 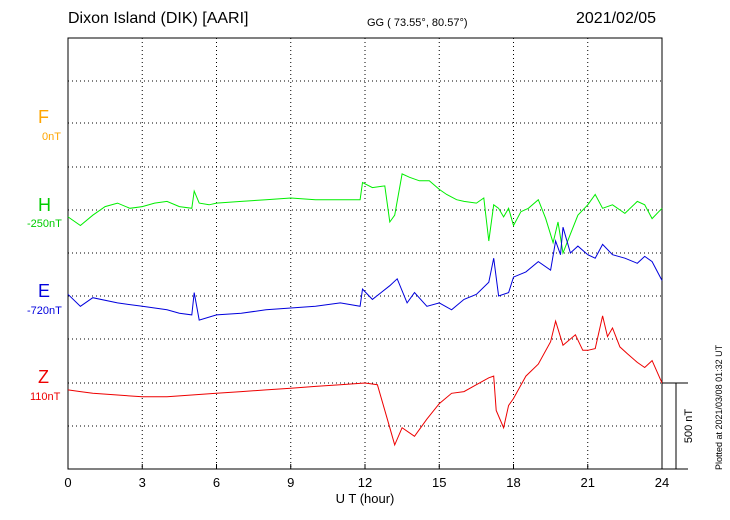 What do you see at coordinates (365, 214) in the screenshot?
I see `series-h-line` at bounding box center [365, 214].